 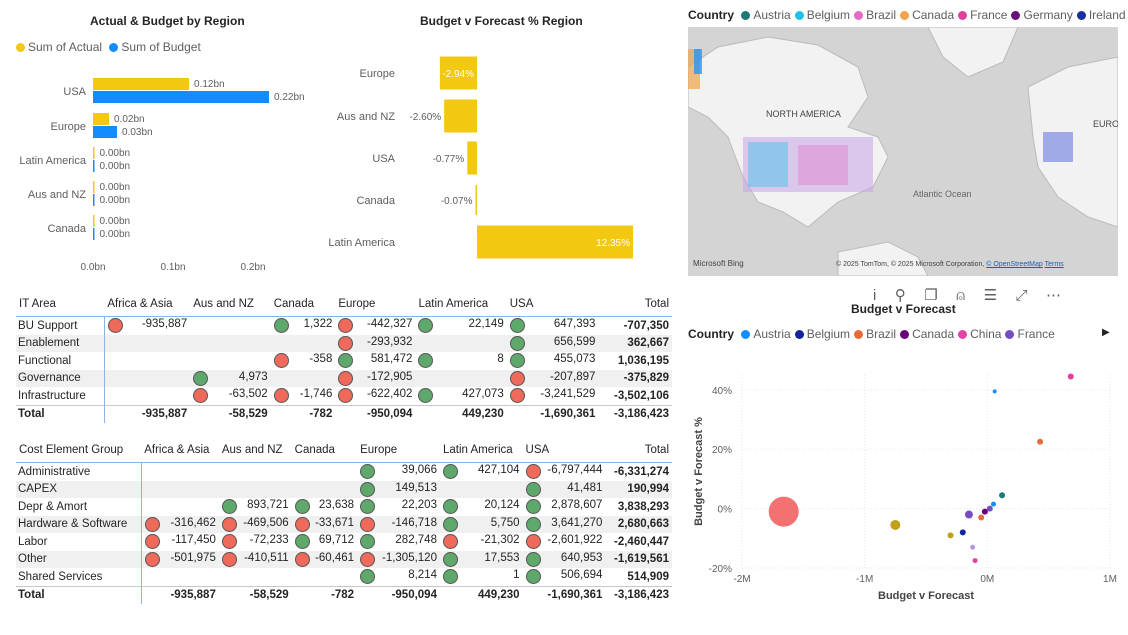 I want to click on table-row: Enablement -293,932 656,599 362,667, so click(x=344, y=343).